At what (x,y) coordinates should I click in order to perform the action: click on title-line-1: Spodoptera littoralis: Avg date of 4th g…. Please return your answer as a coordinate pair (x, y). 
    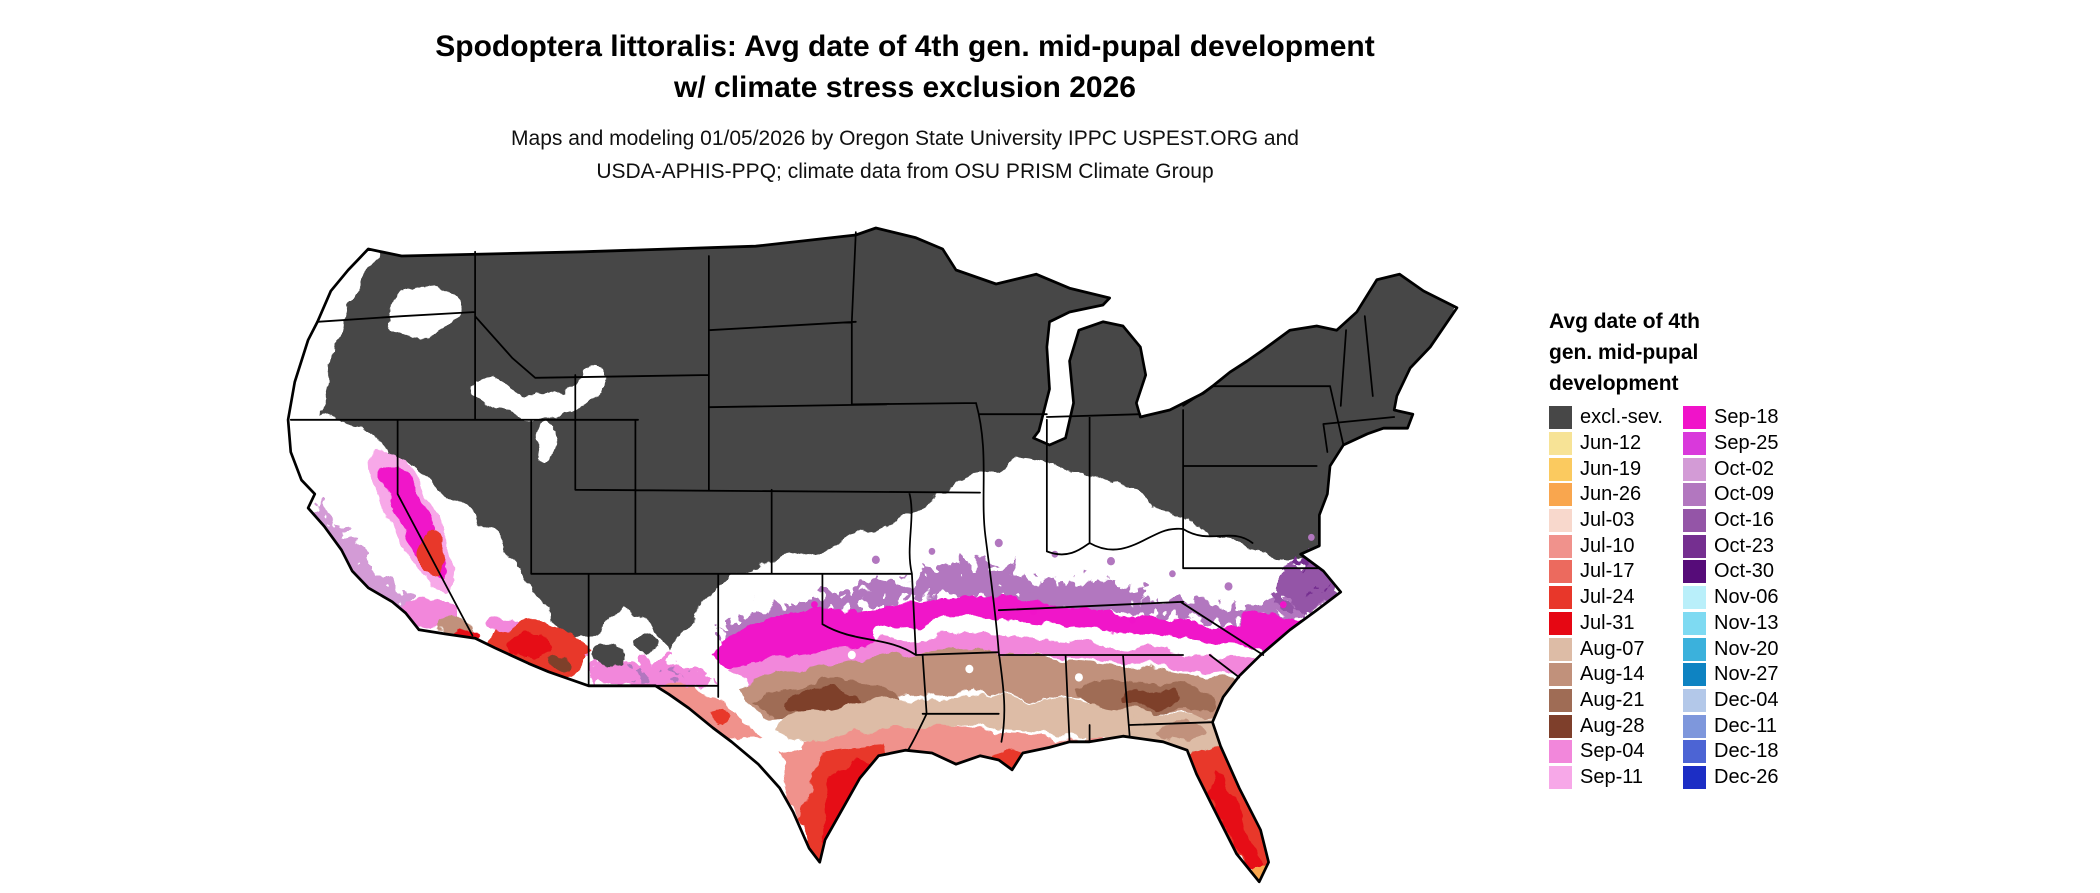
    Looking at the image, I should click on (905, 46).